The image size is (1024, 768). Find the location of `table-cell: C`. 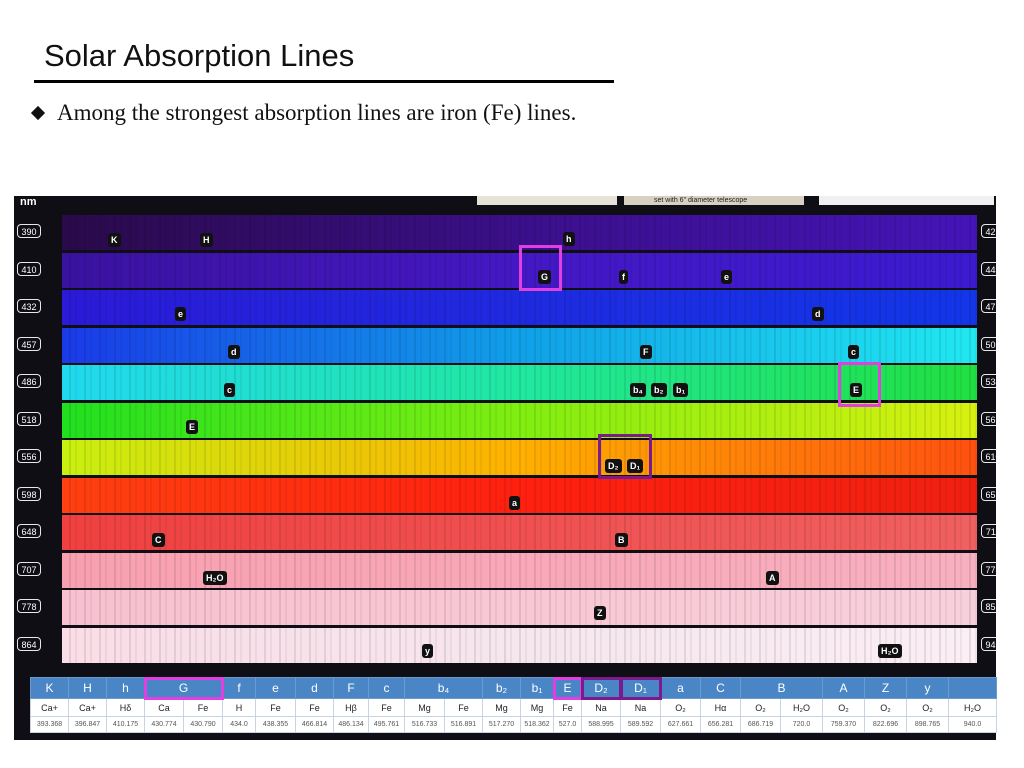

table-cell: C is located at coordinates (721, 688).